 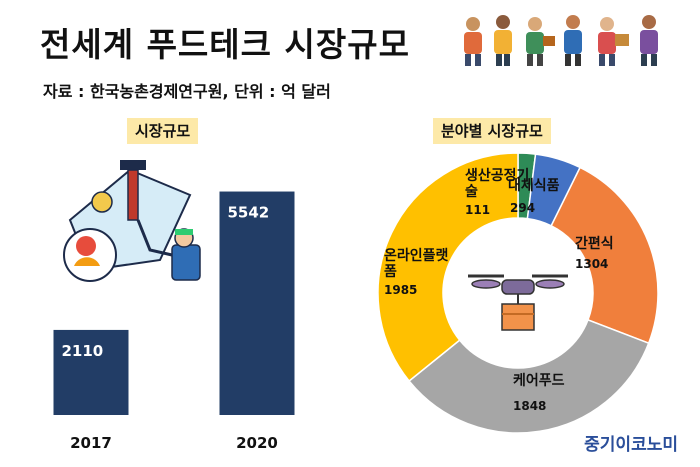 I want to click on slice-value-label: 111, so click(x=477, y=210).